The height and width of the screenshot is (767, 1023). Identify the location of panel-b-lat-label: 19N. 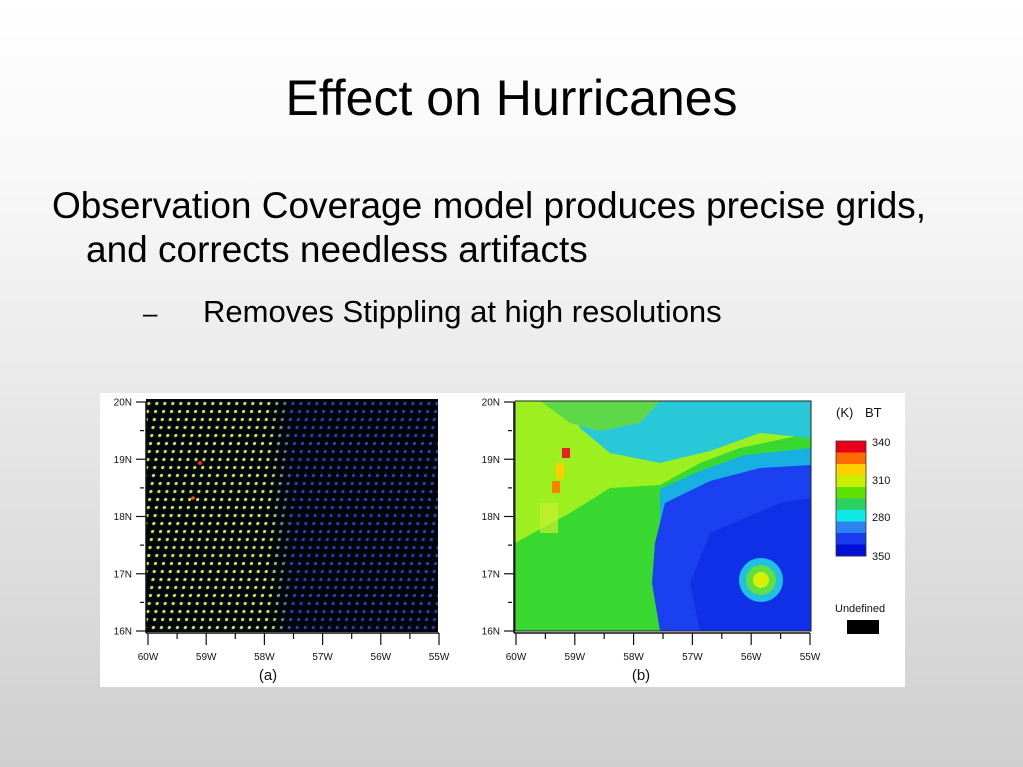
(491, 460).